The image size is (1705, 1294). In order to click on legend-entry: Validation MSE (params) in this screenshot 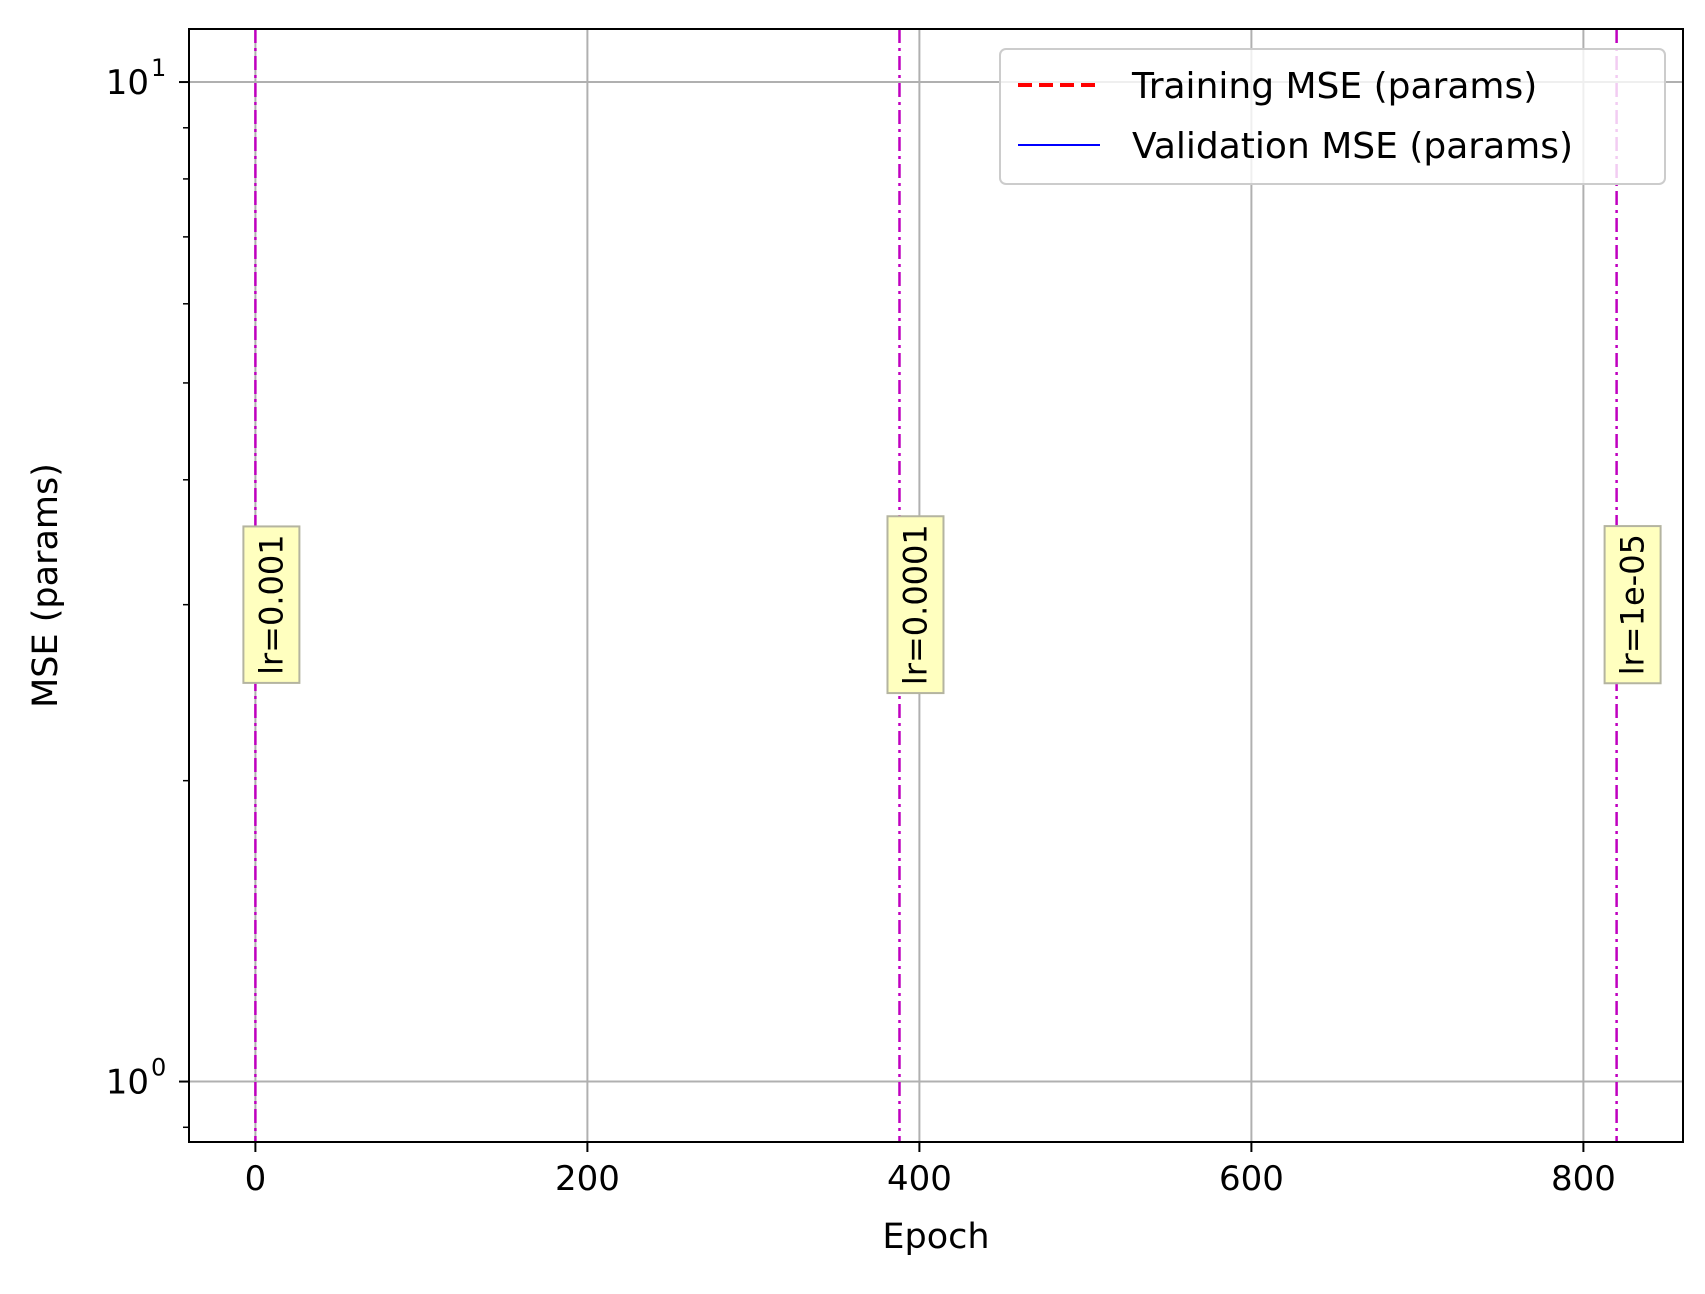, I will do `click(1352, 146)`.